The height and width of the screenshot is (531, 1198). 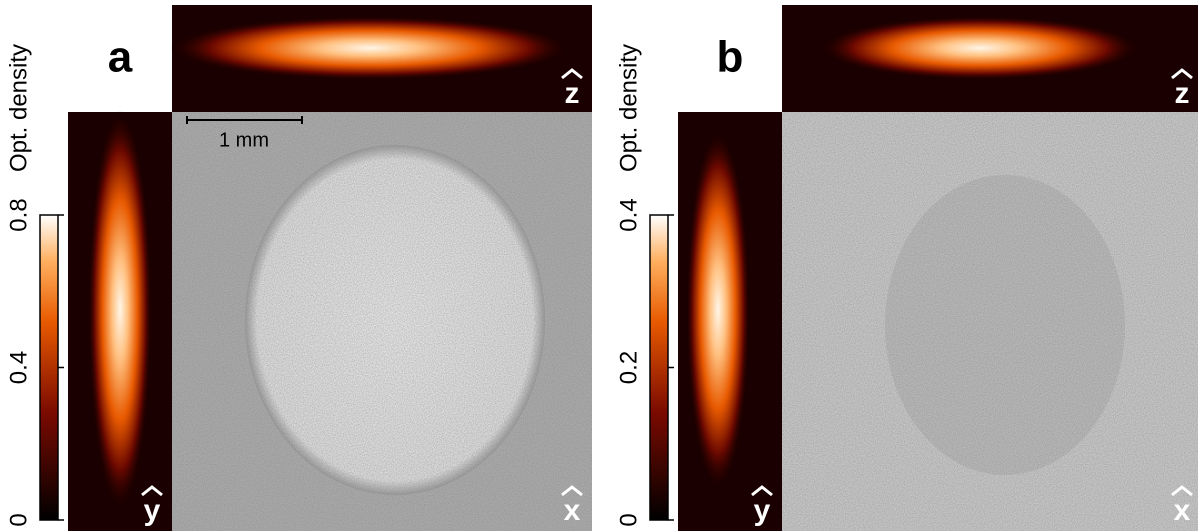 I want to click on scale-bar, so click(x=244, y=120).